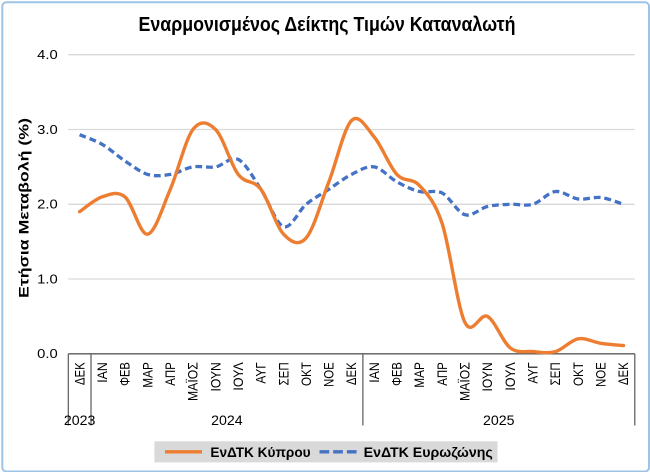 This screenshot has width=650, height=472. I want to click on svg-text: 2023, so click(80, 420).